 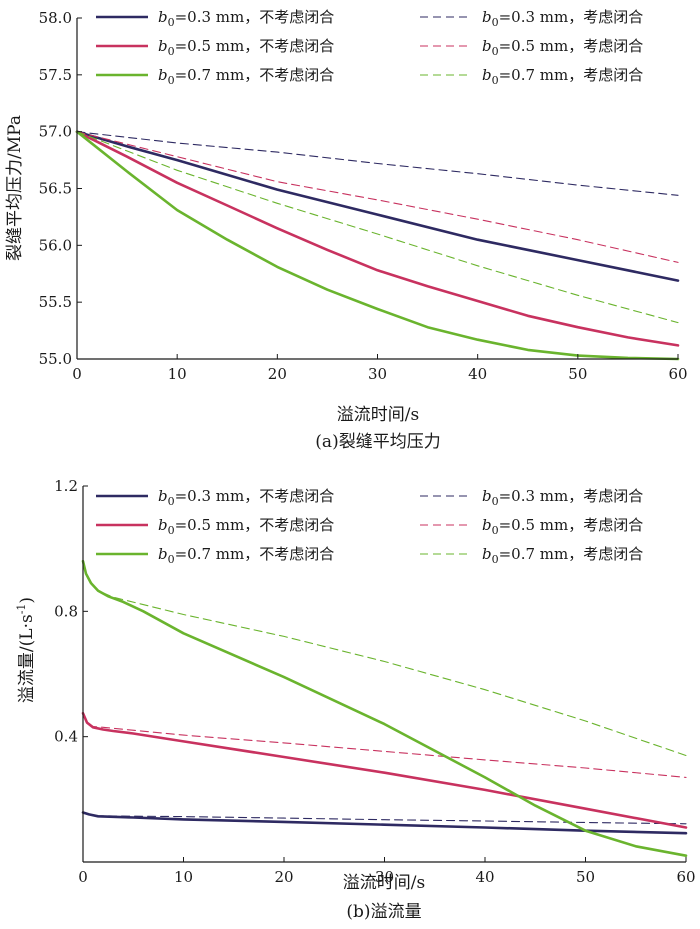 What do you see at coordinates (27, 600) in the screenshot?
I see `y-axis-title-close: )` at bounding box center [27, 600].